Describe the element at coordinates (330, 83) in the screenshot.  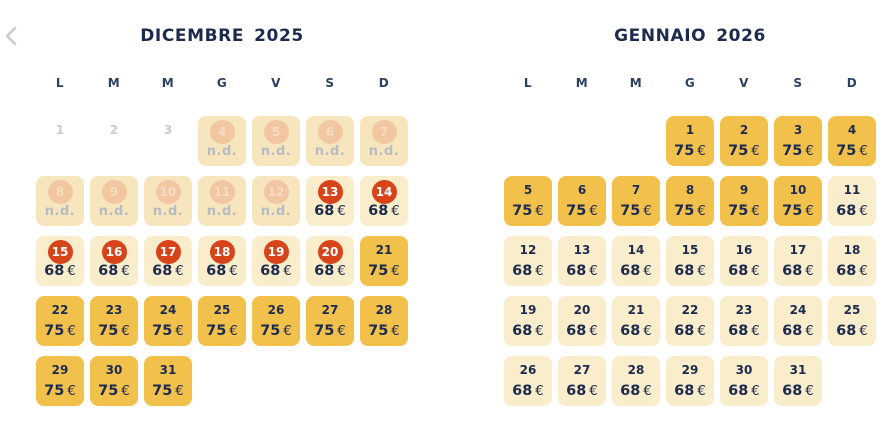
I see `weekday-label: S` at that location.